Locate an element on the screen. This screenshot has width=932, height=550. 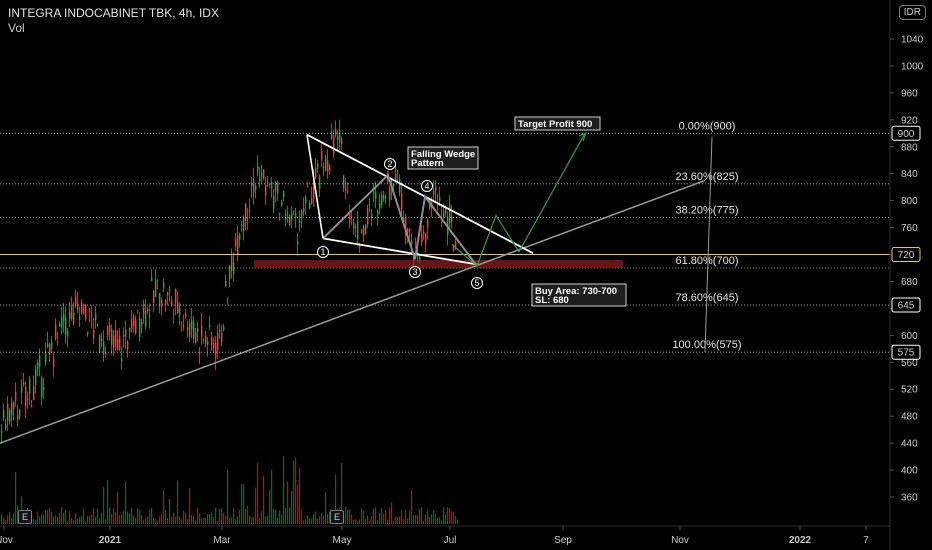
wedge-upper-line is located at coordinates (420, 193).